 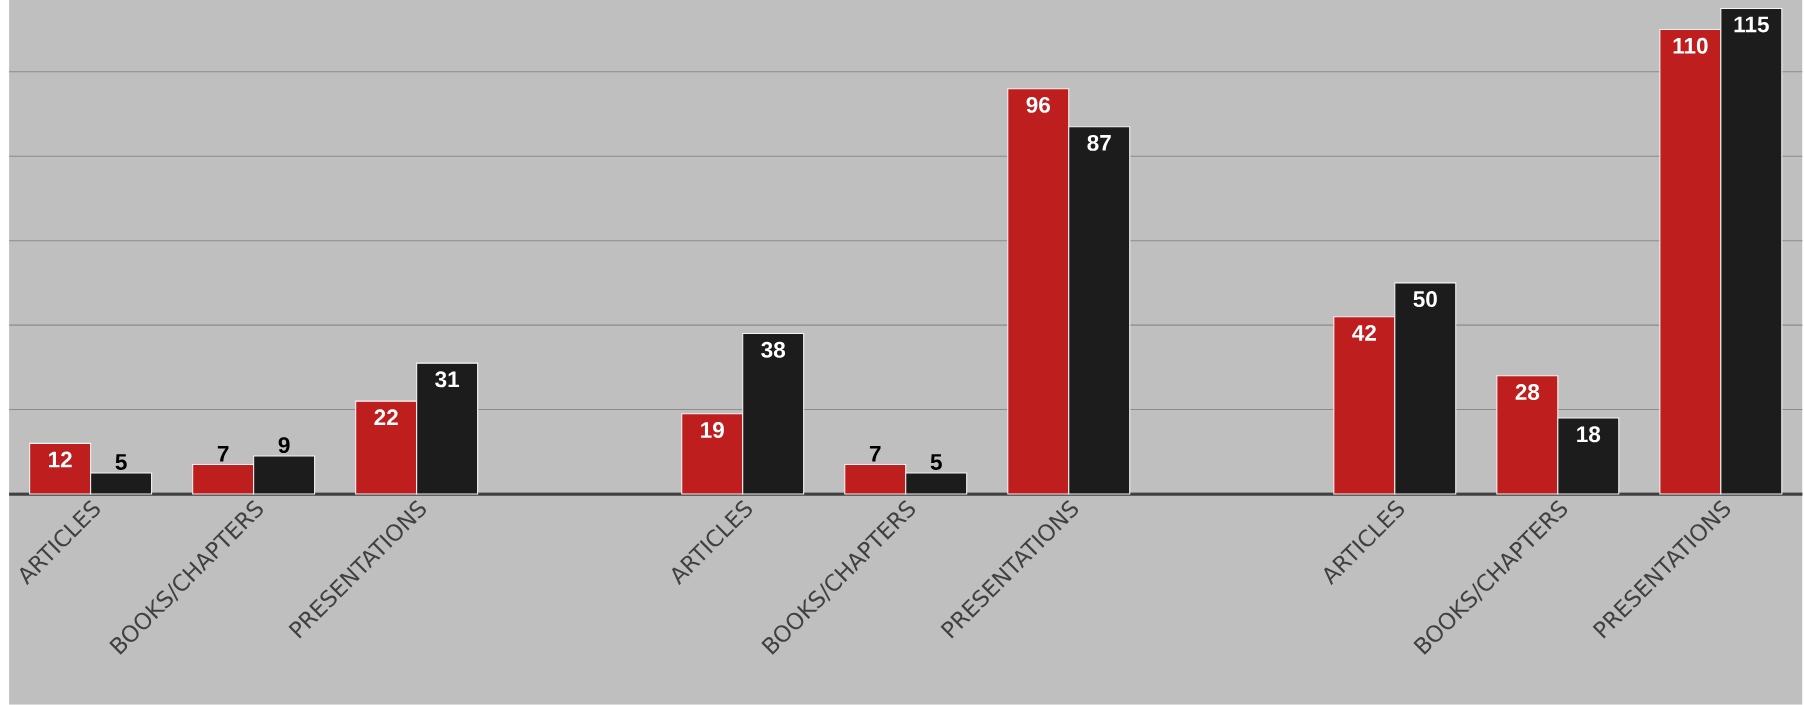 What do you see at coordinates (60, 459) in the screenshot?
I see `data-label: 12` at bounding box center [60, 459].